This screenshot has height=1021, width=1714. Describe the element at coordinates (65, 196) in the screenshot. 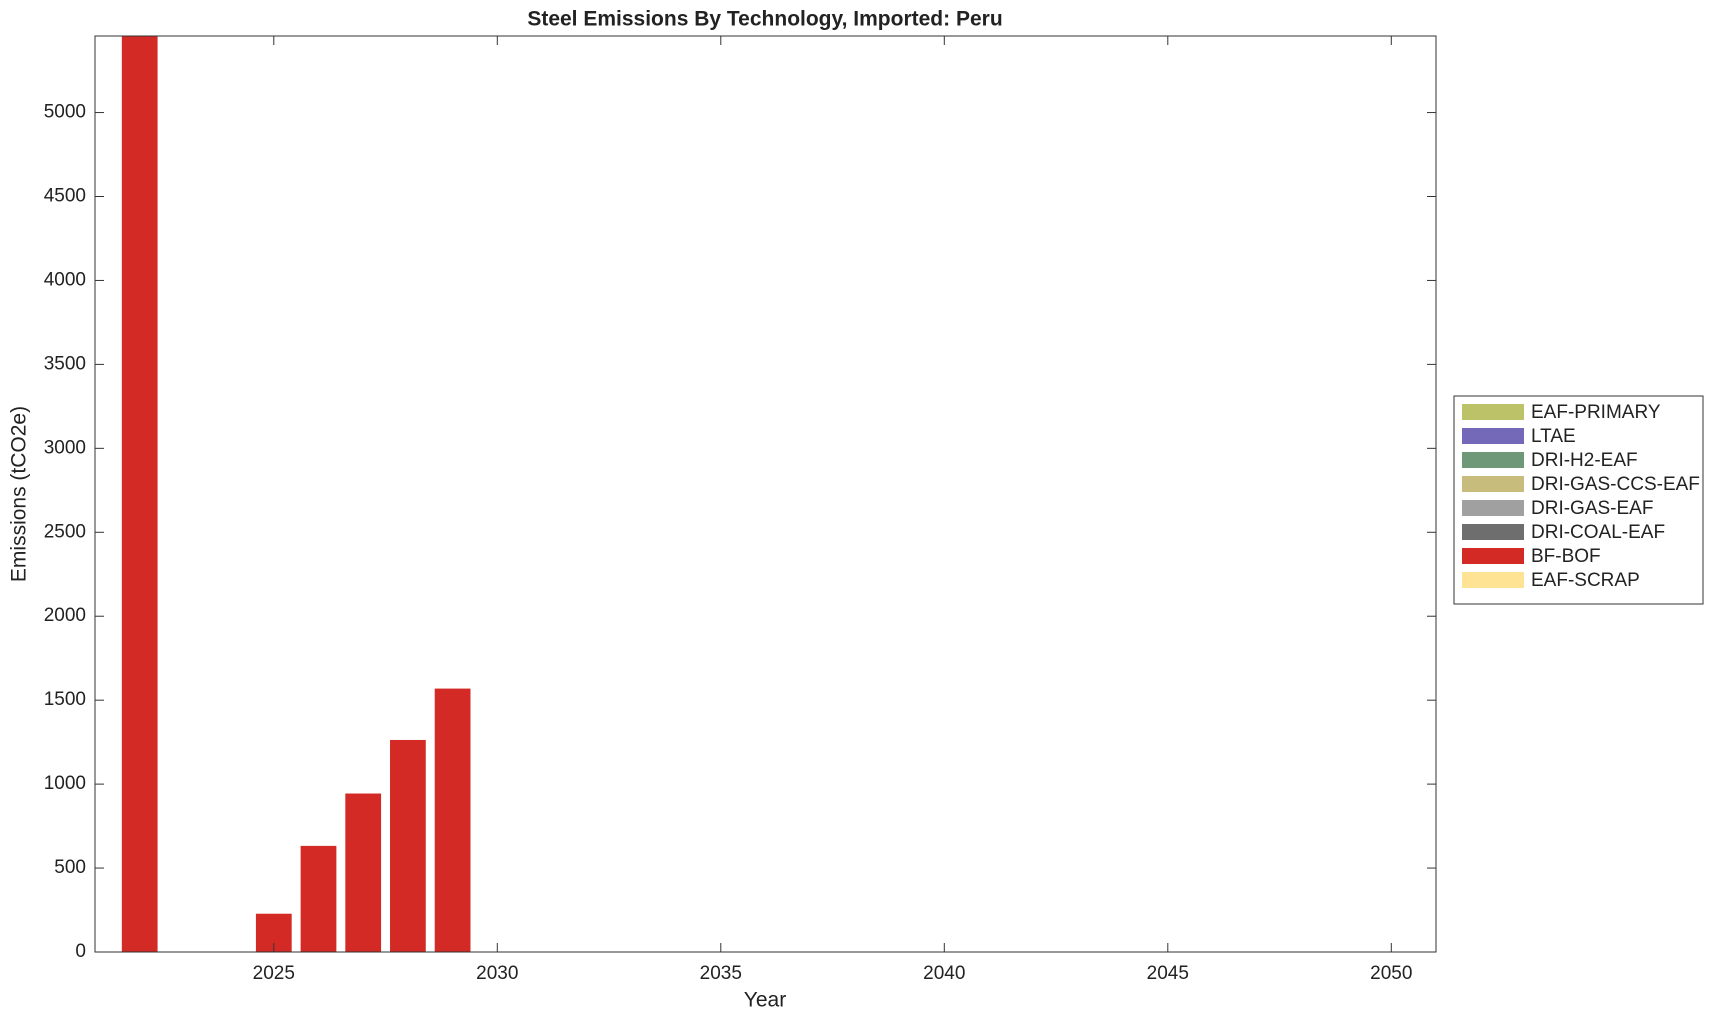

I see `y-tick-label: 4500` at that location.